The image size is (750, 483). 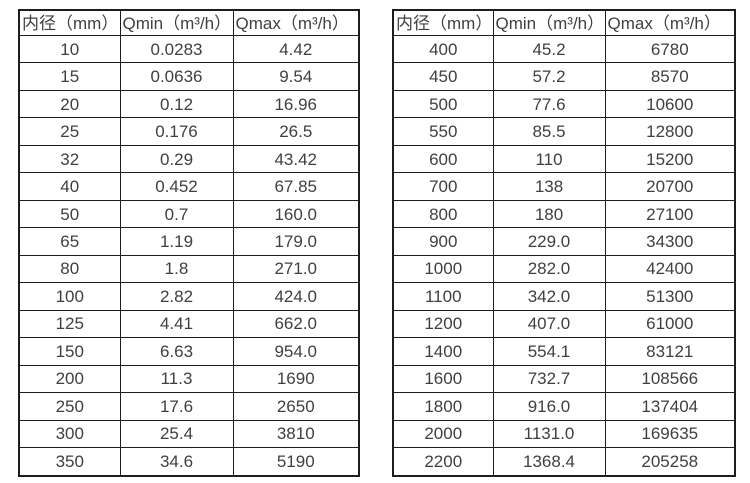 What do you see at coordinates (176, 241) in the screenshot?
I see `table-cell: 1.19` at bounding box center [176, 241].